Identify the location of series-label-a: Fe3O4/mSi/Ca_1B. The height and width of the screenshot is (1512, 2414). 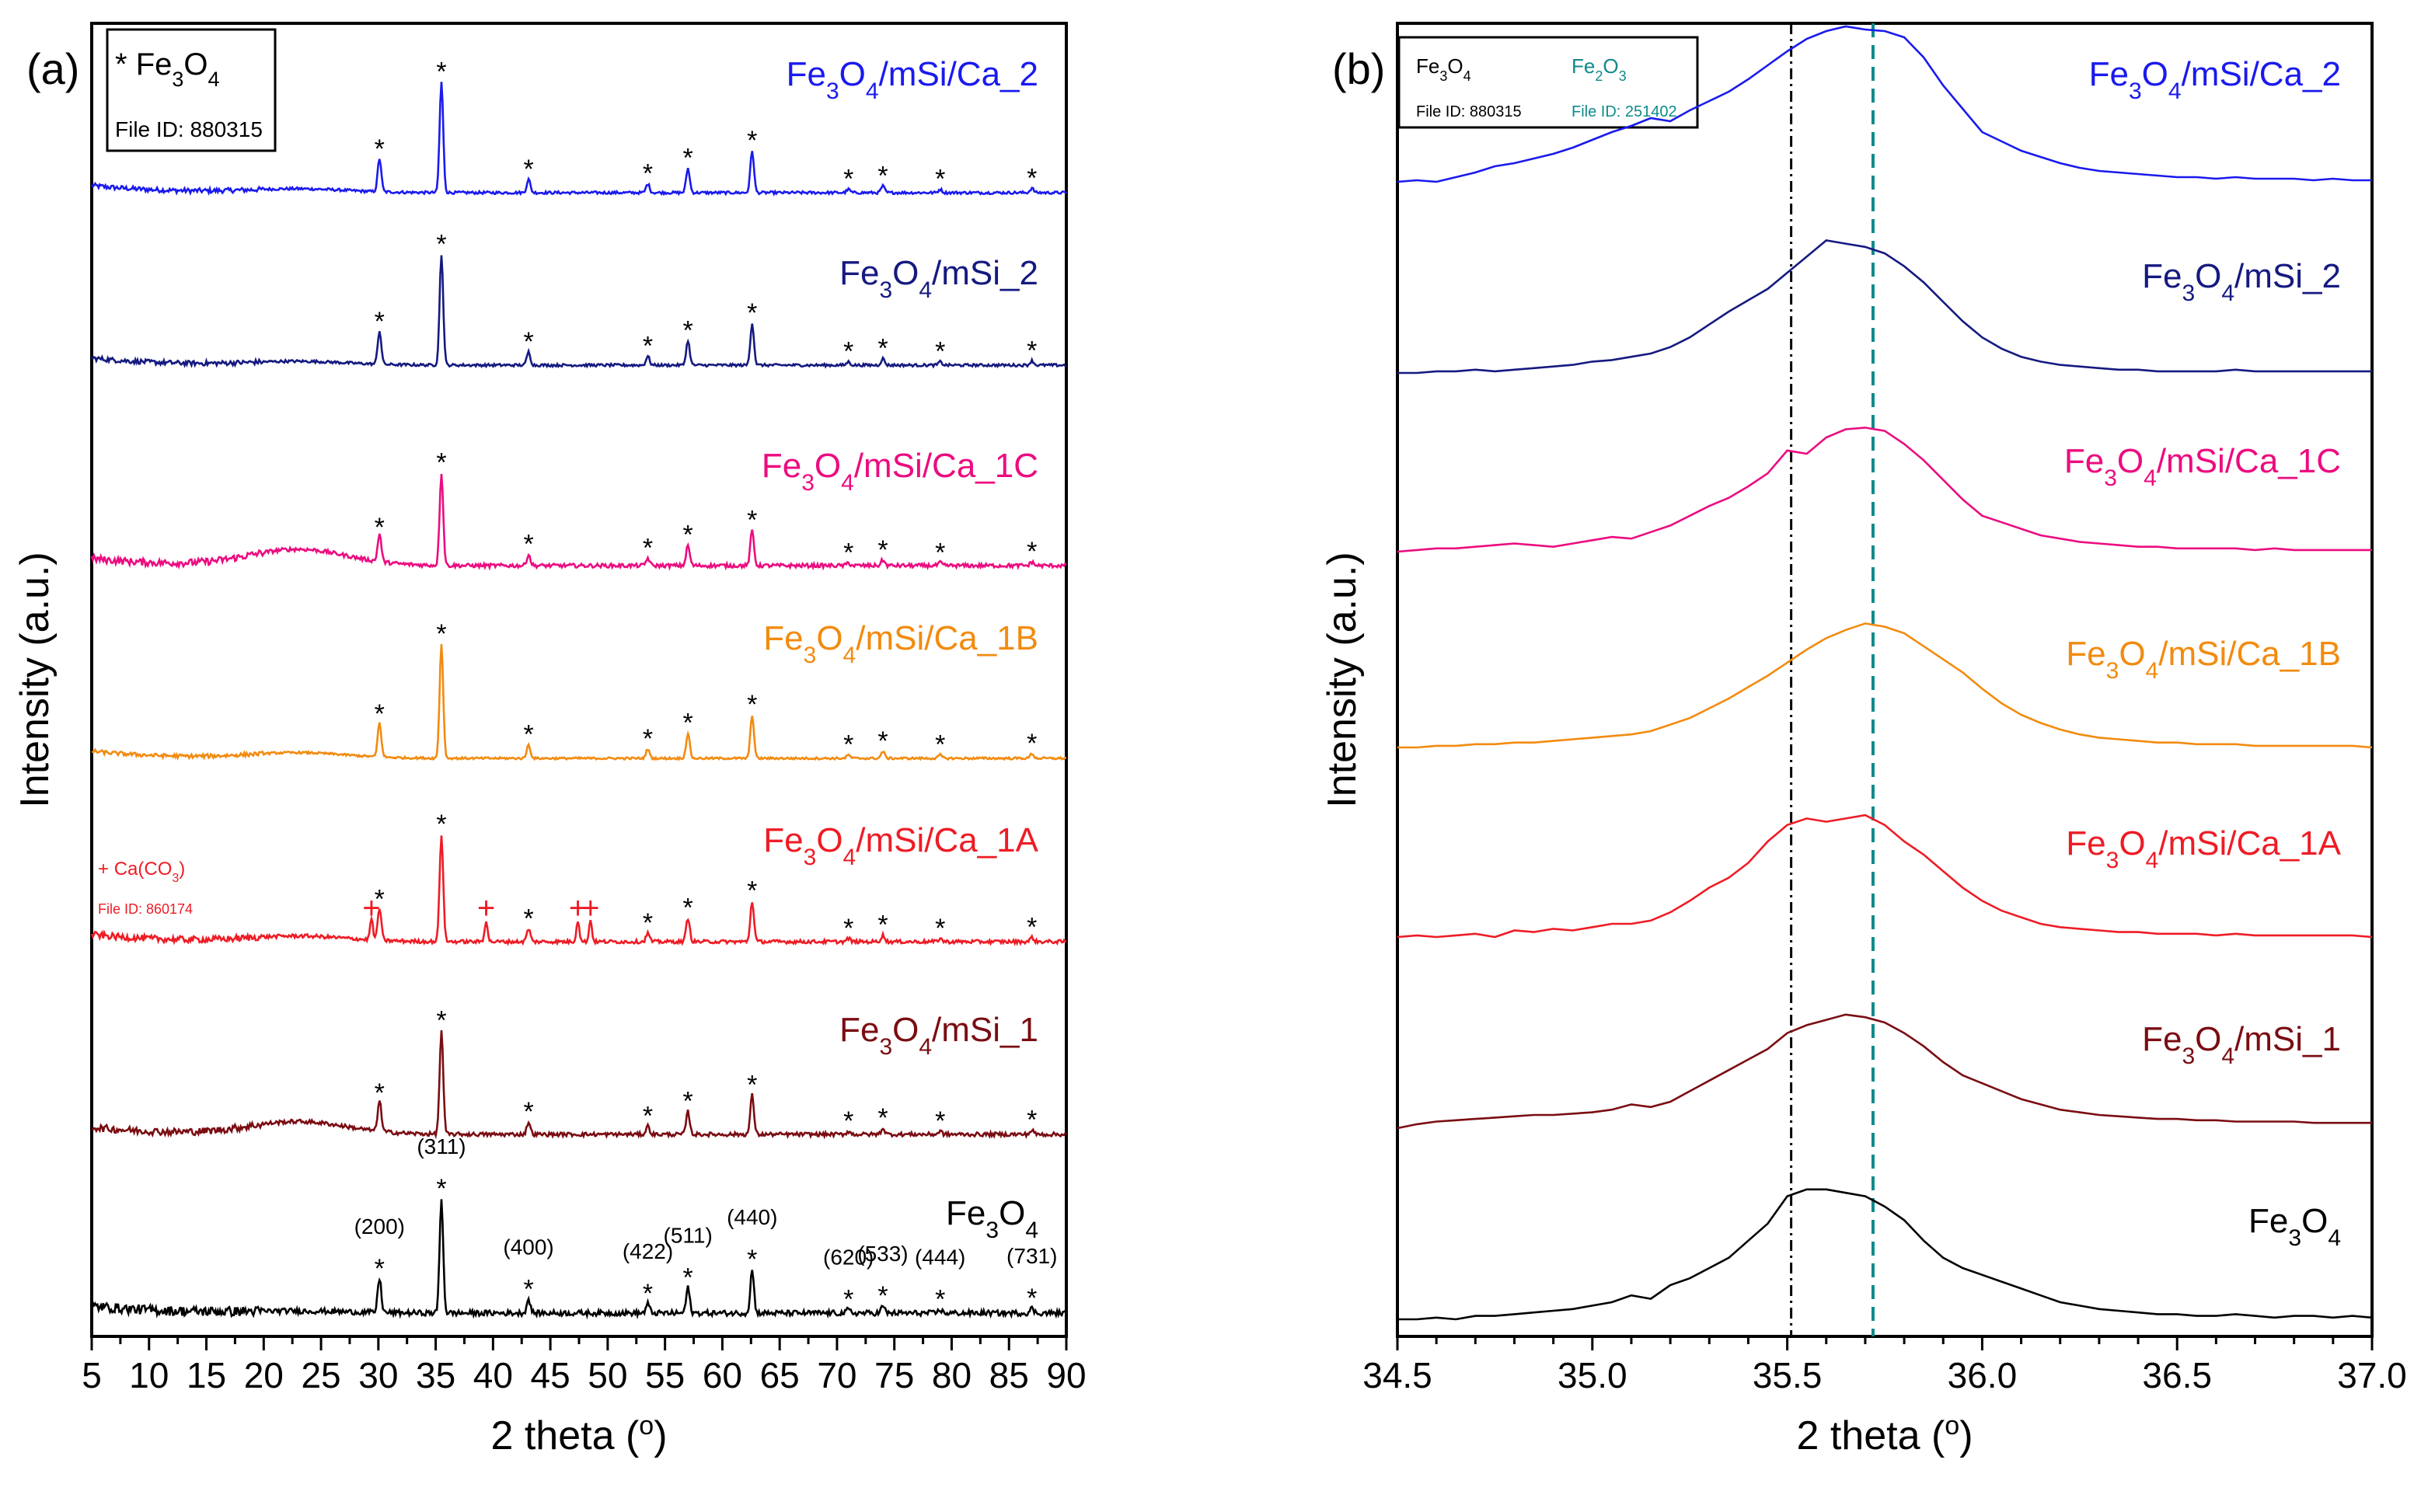
(900, 643).